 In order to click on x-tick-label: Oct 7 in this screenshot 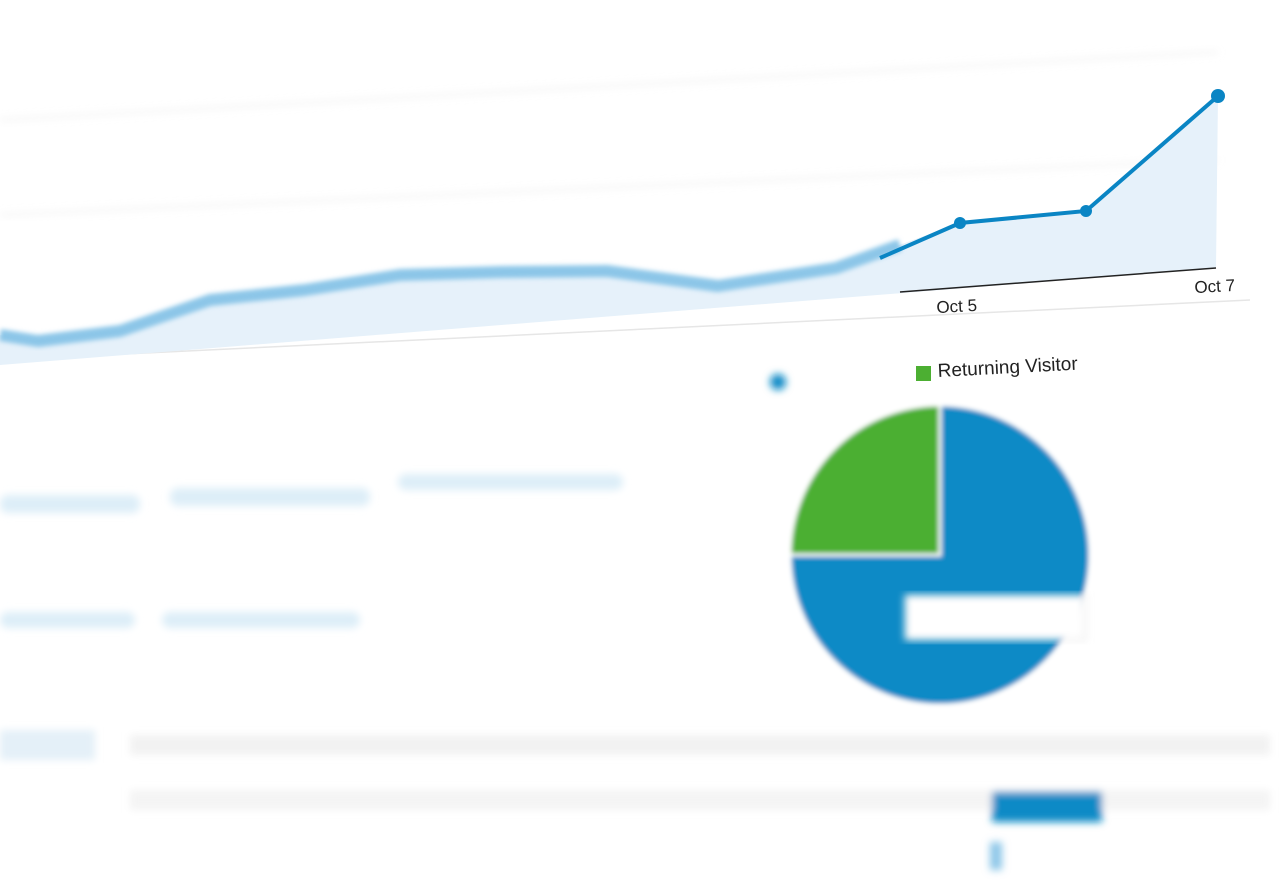, I will do `click(1215, 286)`.